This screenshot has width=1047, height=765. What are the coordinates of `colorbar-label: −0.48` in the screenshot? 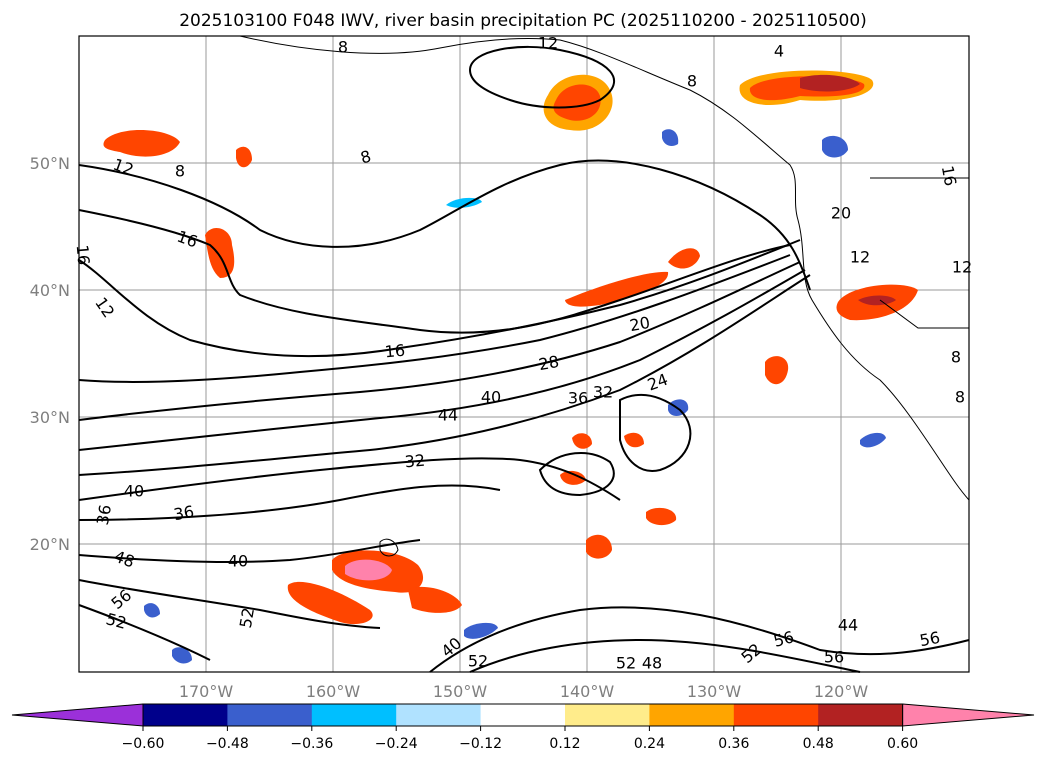 It's located at (227, 744).